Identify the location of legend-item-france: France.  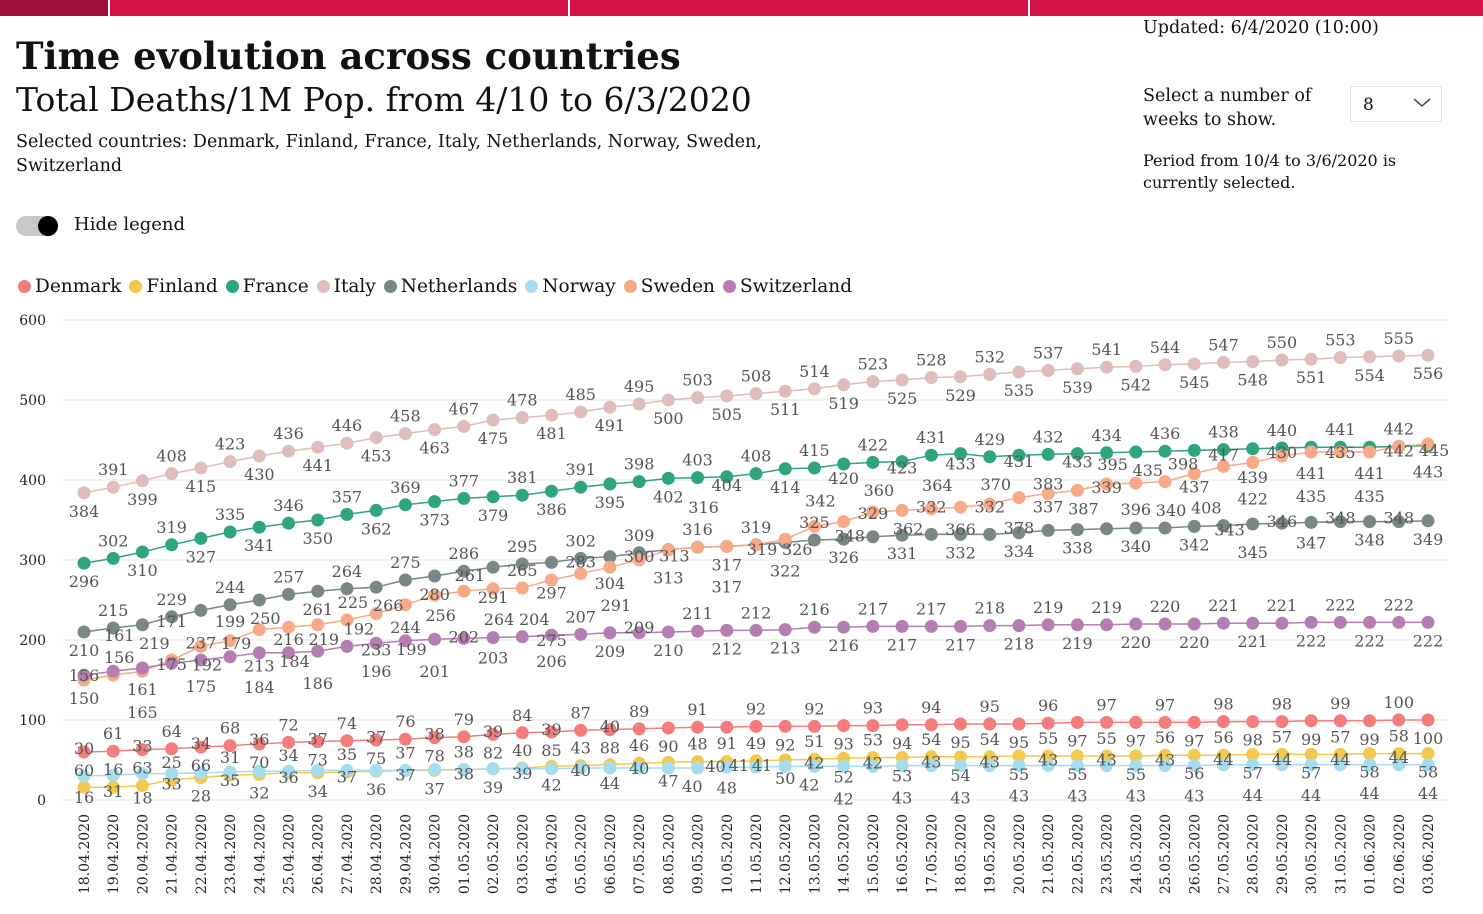
(267, 286).